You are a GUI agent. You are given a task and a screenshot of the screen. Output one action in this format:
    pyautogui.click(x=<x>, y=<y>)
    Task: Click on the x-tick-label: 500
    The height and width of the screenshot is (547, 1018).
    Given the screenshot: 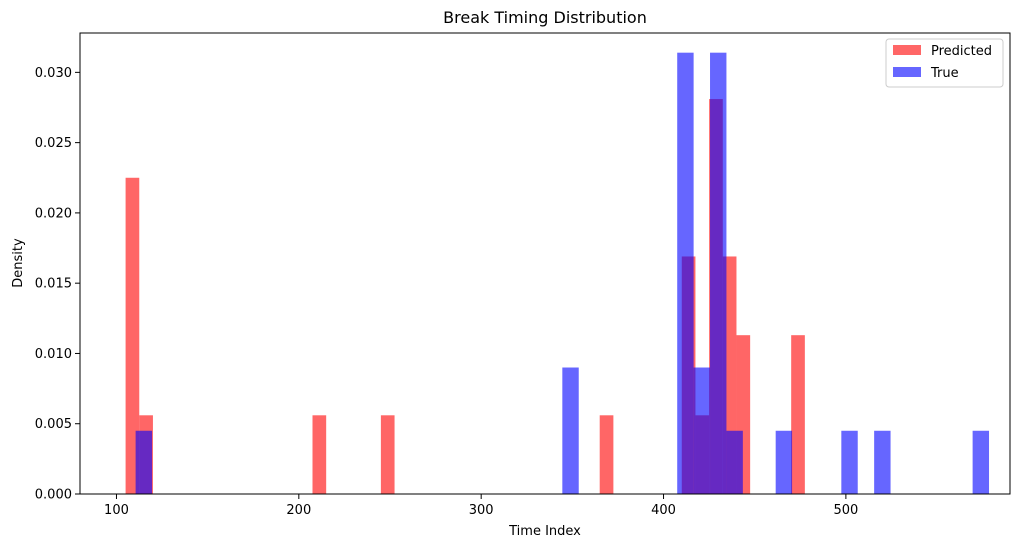 What is the action you would take?
    pyautogui.click(x=845, y=510)
    